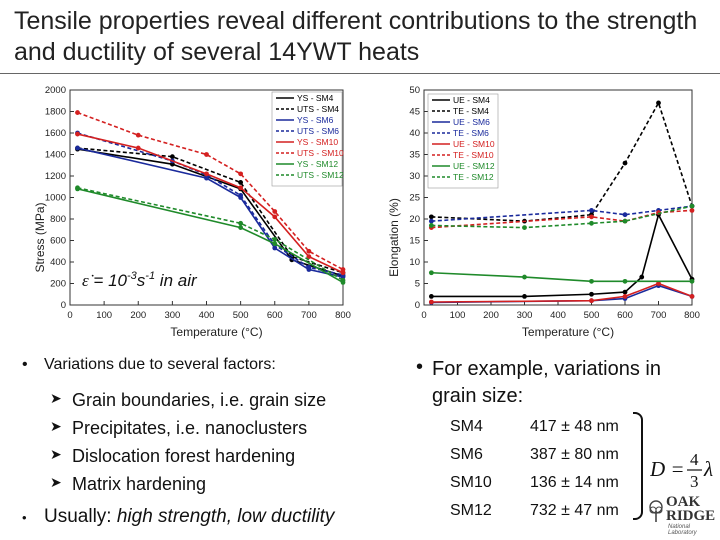 Image resolution: width=720 pixels, height=540 pixels. I want to click on formula-lambda: λ, so click(708, 469).